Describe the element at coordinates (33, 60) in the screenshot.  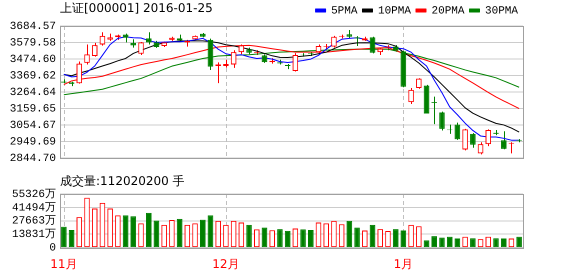
I see `y-tick-label: 3474.60` at that location.